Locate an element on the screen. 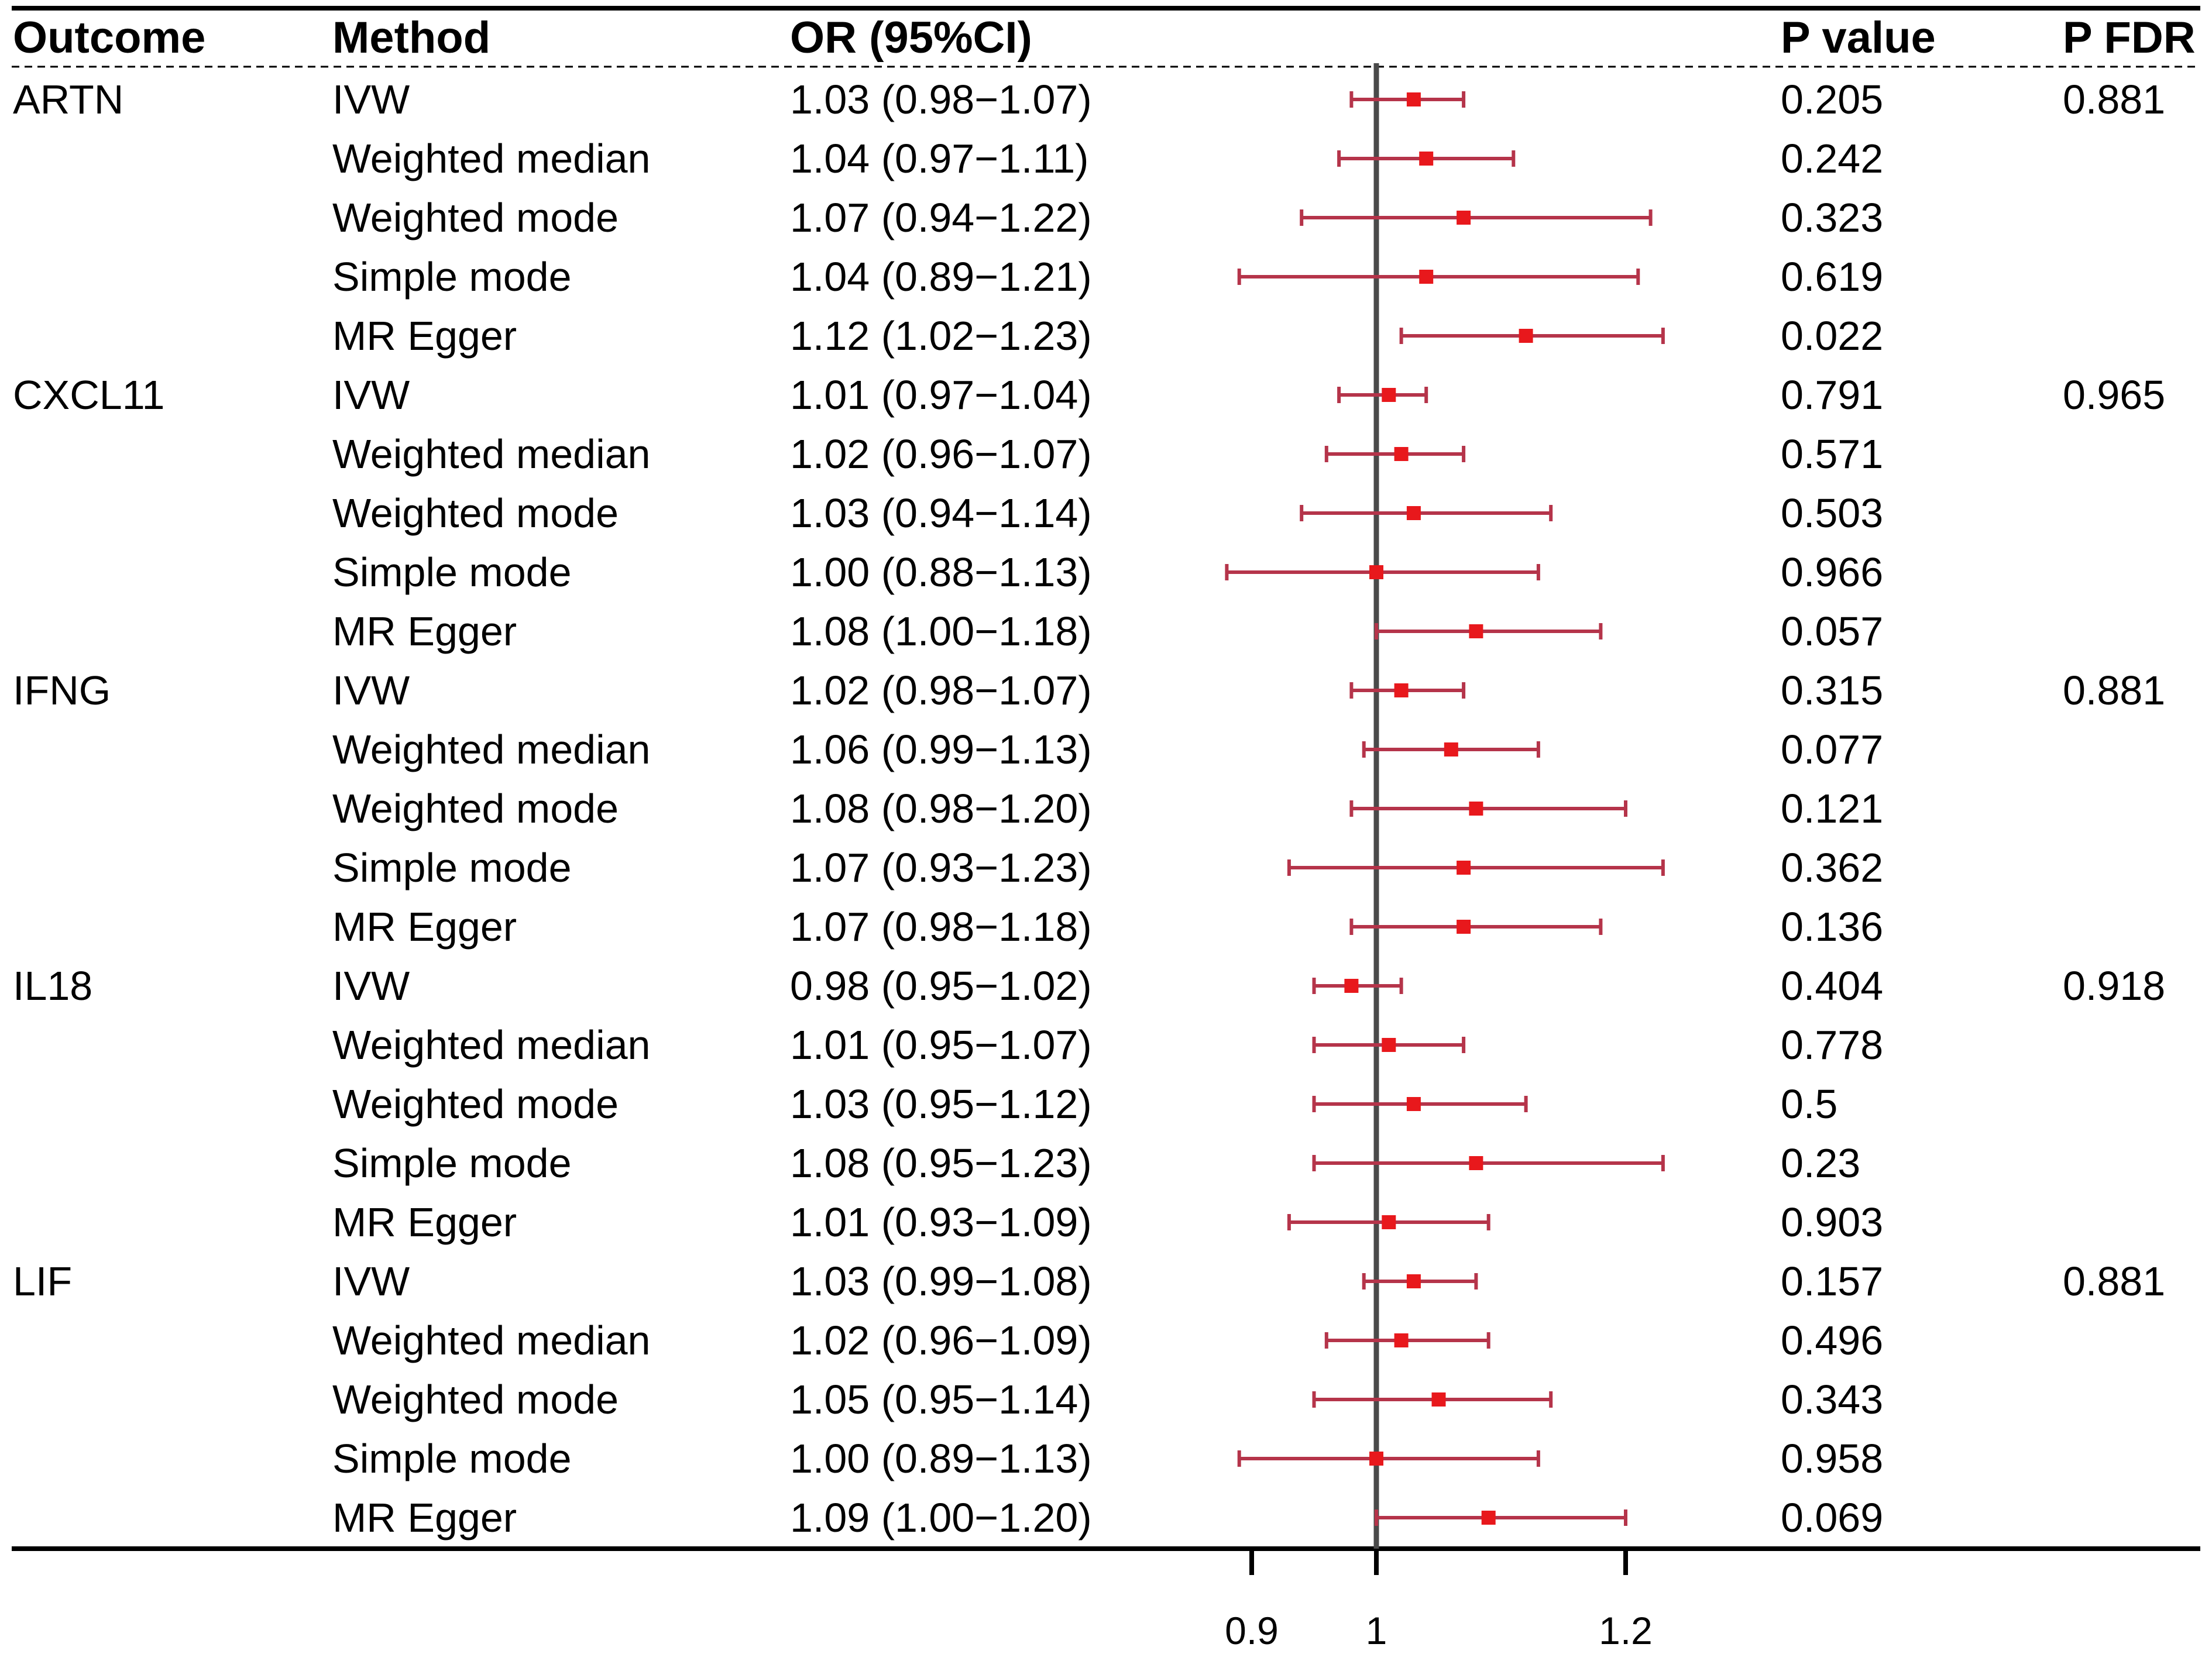  or-ci-label: 1.00 (0.88−1.13) is located at coordinates (941, 572).